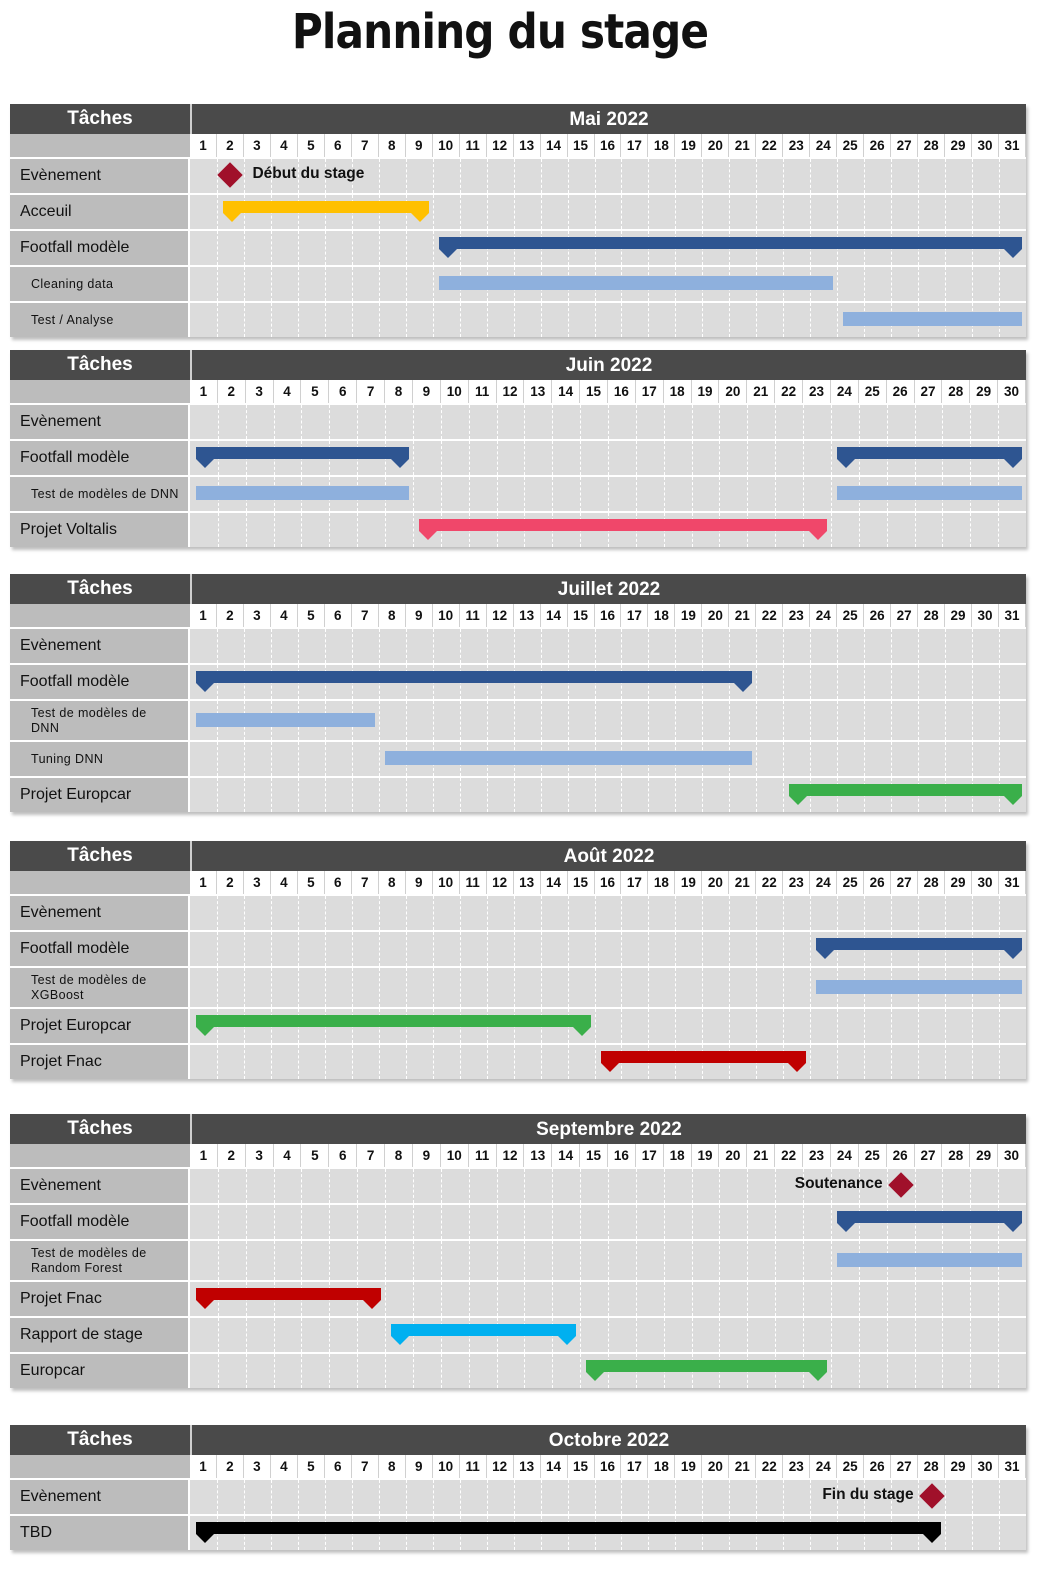  Describe the element at coordinates (99, 1185) in the screenshot. I see `task-label: Evènement` at that location.